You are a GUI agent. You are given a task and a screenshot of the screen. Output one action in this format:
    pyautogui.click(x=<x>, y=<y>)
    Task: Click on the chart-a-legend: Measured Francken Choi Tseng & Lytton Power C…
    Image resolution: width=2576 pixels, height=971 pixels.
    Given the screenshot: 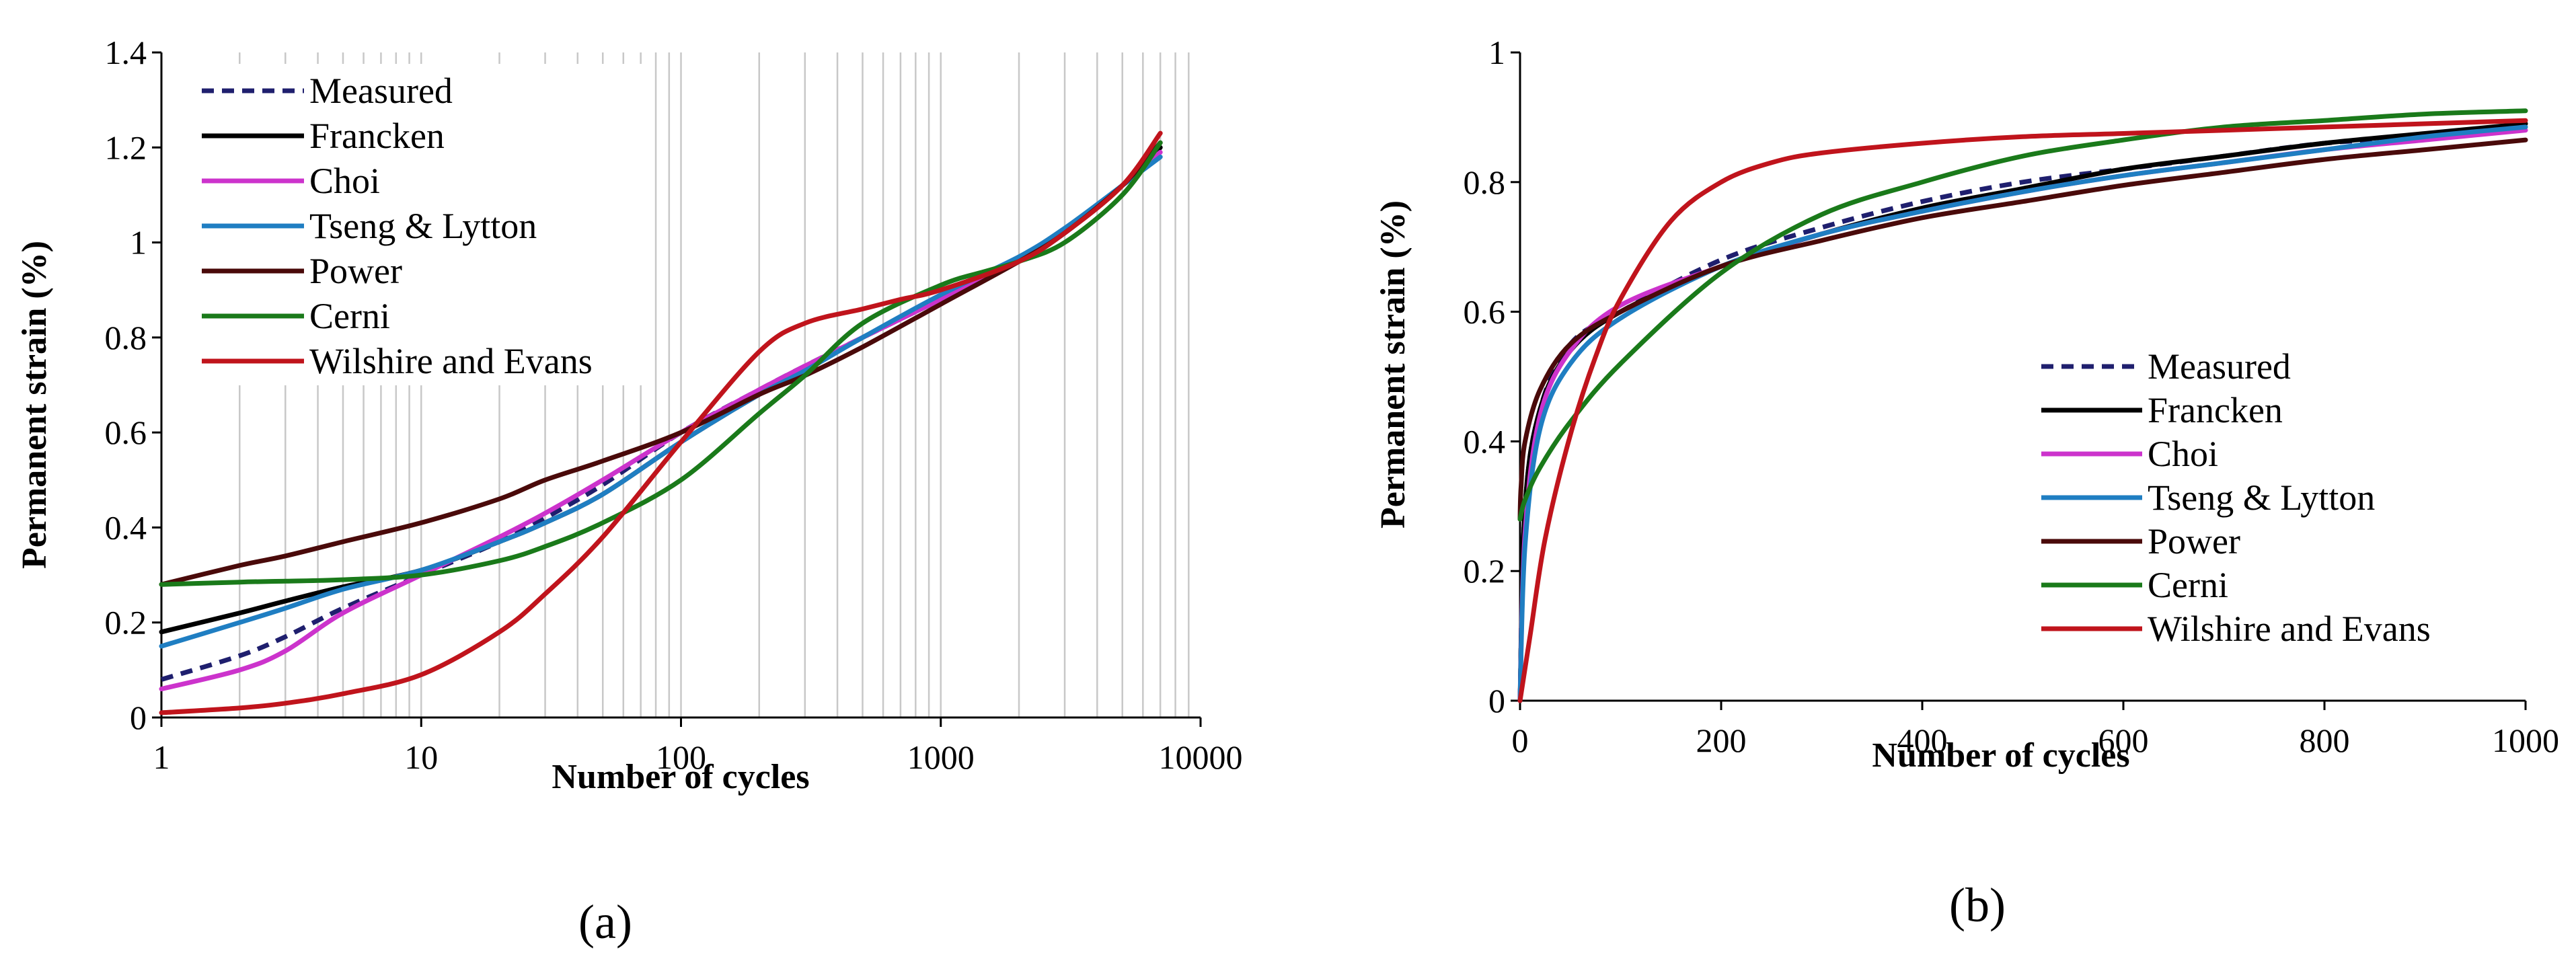 What is the action you would take?
    pyautogui.click(x=422, y=224)
    